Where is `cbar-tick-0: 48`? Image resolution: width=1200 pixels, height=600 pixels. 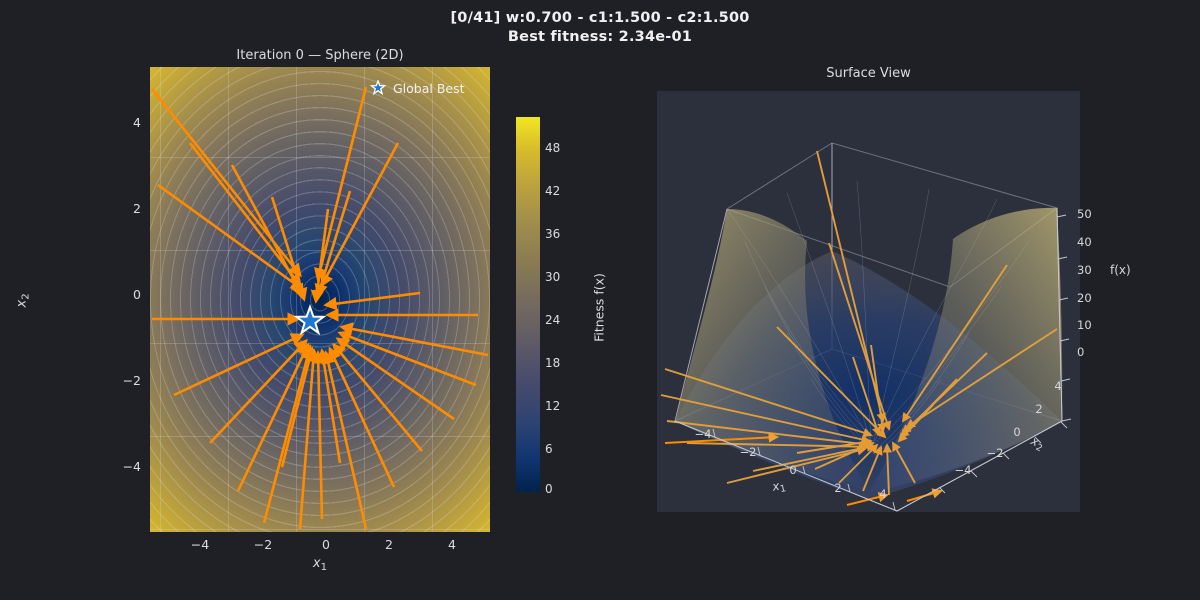
cbar-tick-0: 48 is located at coordinates (553, 148).